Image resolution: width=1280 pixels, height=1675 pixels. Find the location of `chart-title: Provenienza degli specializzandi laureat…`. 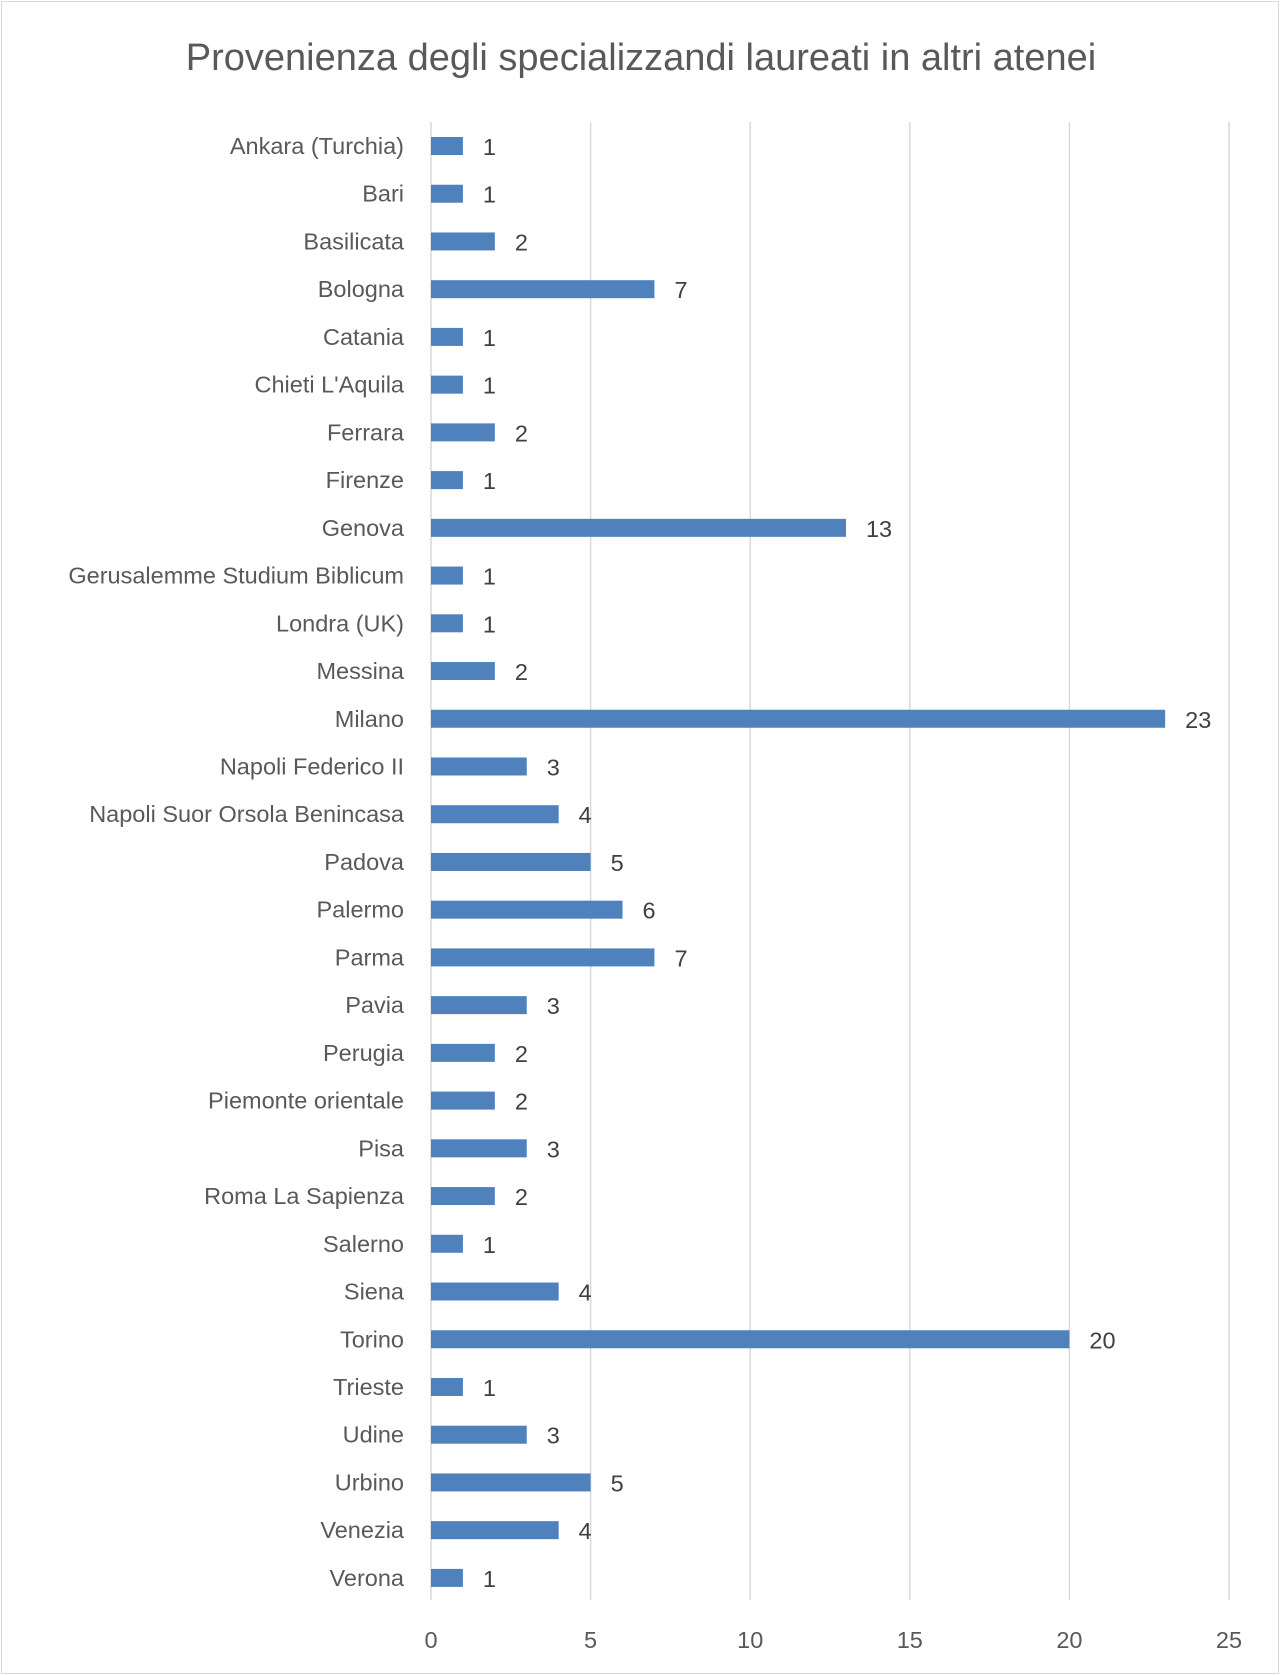

chart-title: Provenienza degli specializzandi laureat… is located at coordinates (641, 58).